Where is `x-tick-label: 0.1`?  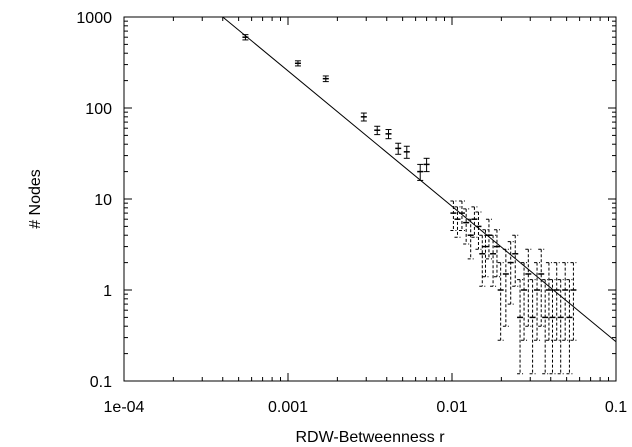
x-tick-label: 0.1 is located at coordinates (616, 407).